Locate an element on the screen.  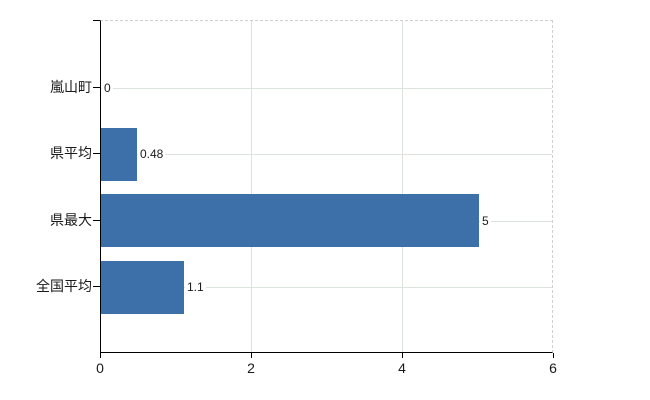
bar-value-label: 1.1 is located at coordinates (195, 287).